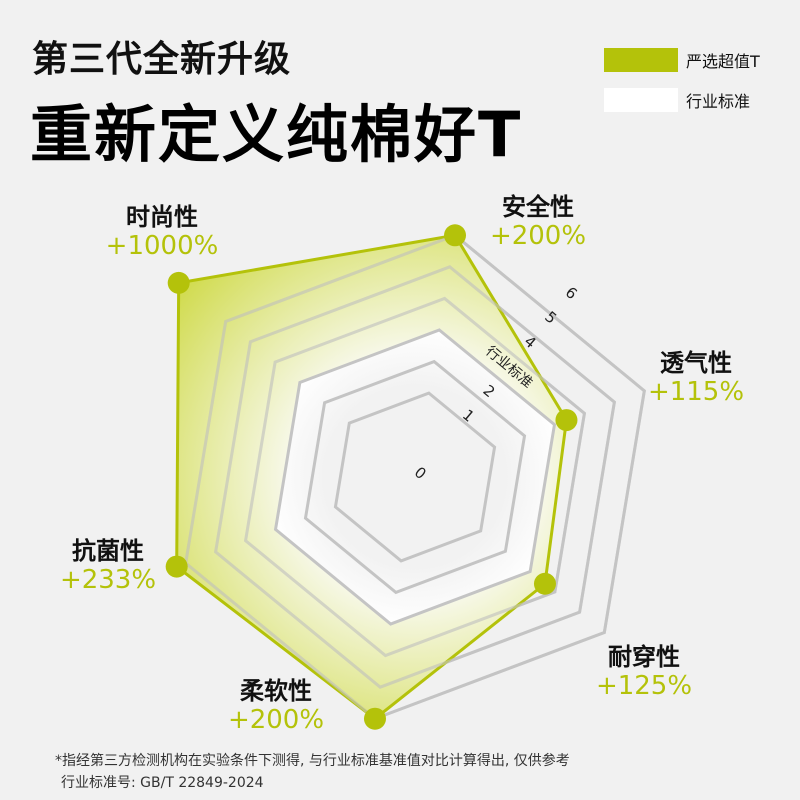  Describe the element at coordinates (538, 222) in the screenshot. I see `label-safety: 安全性 +200%` at that location.